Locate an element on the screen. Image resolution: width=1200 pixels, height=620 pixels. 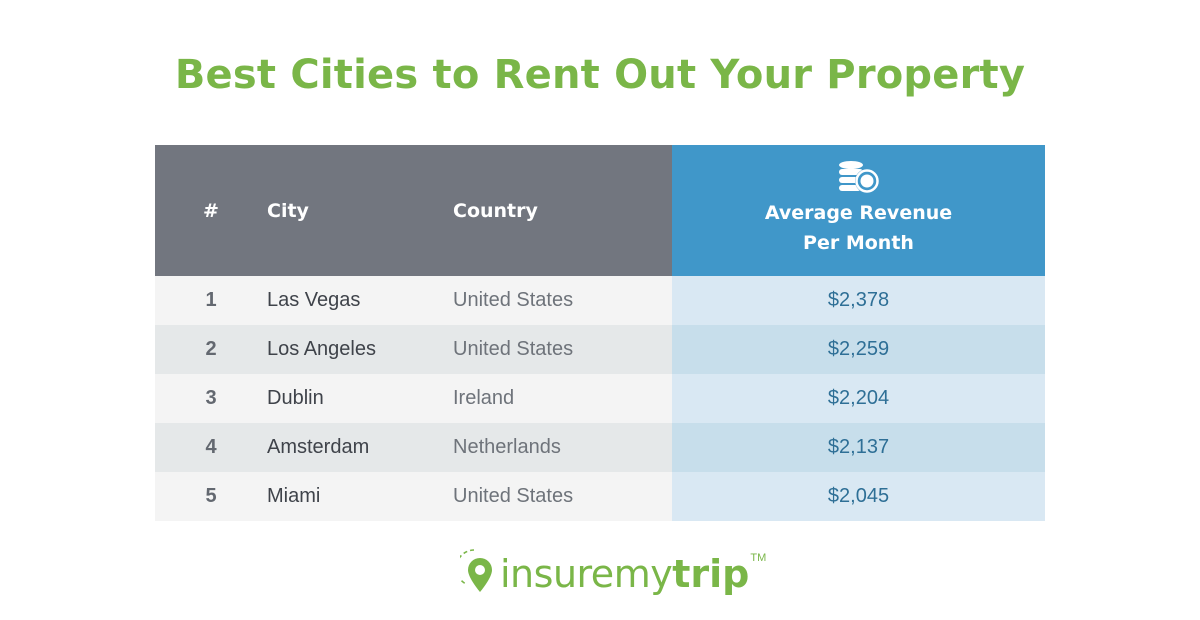
header-rank: # is located at coordinates (211, 210).